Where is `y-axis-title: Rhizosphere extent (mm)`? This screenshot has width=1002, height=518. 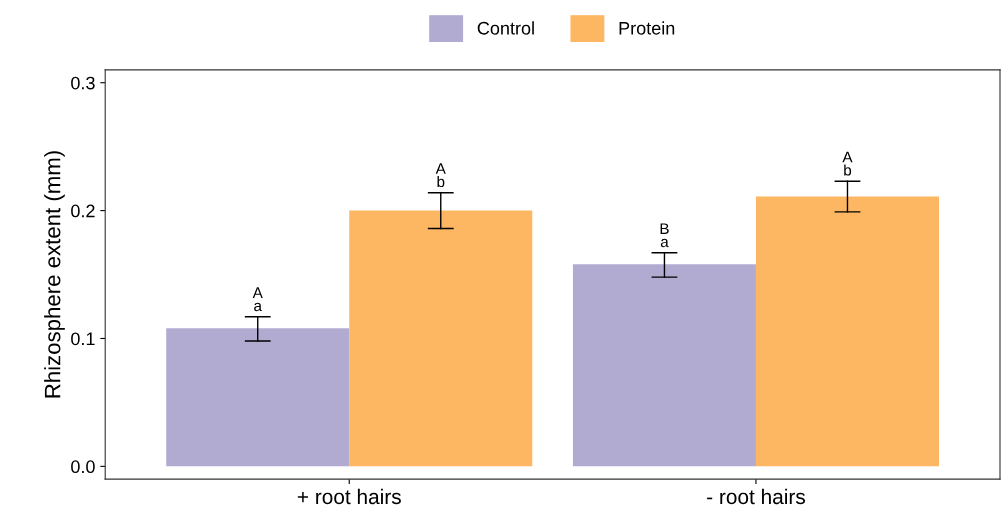
y-axis-title: Rhizosphere extent (mm) is located at coordinates (54, 274).